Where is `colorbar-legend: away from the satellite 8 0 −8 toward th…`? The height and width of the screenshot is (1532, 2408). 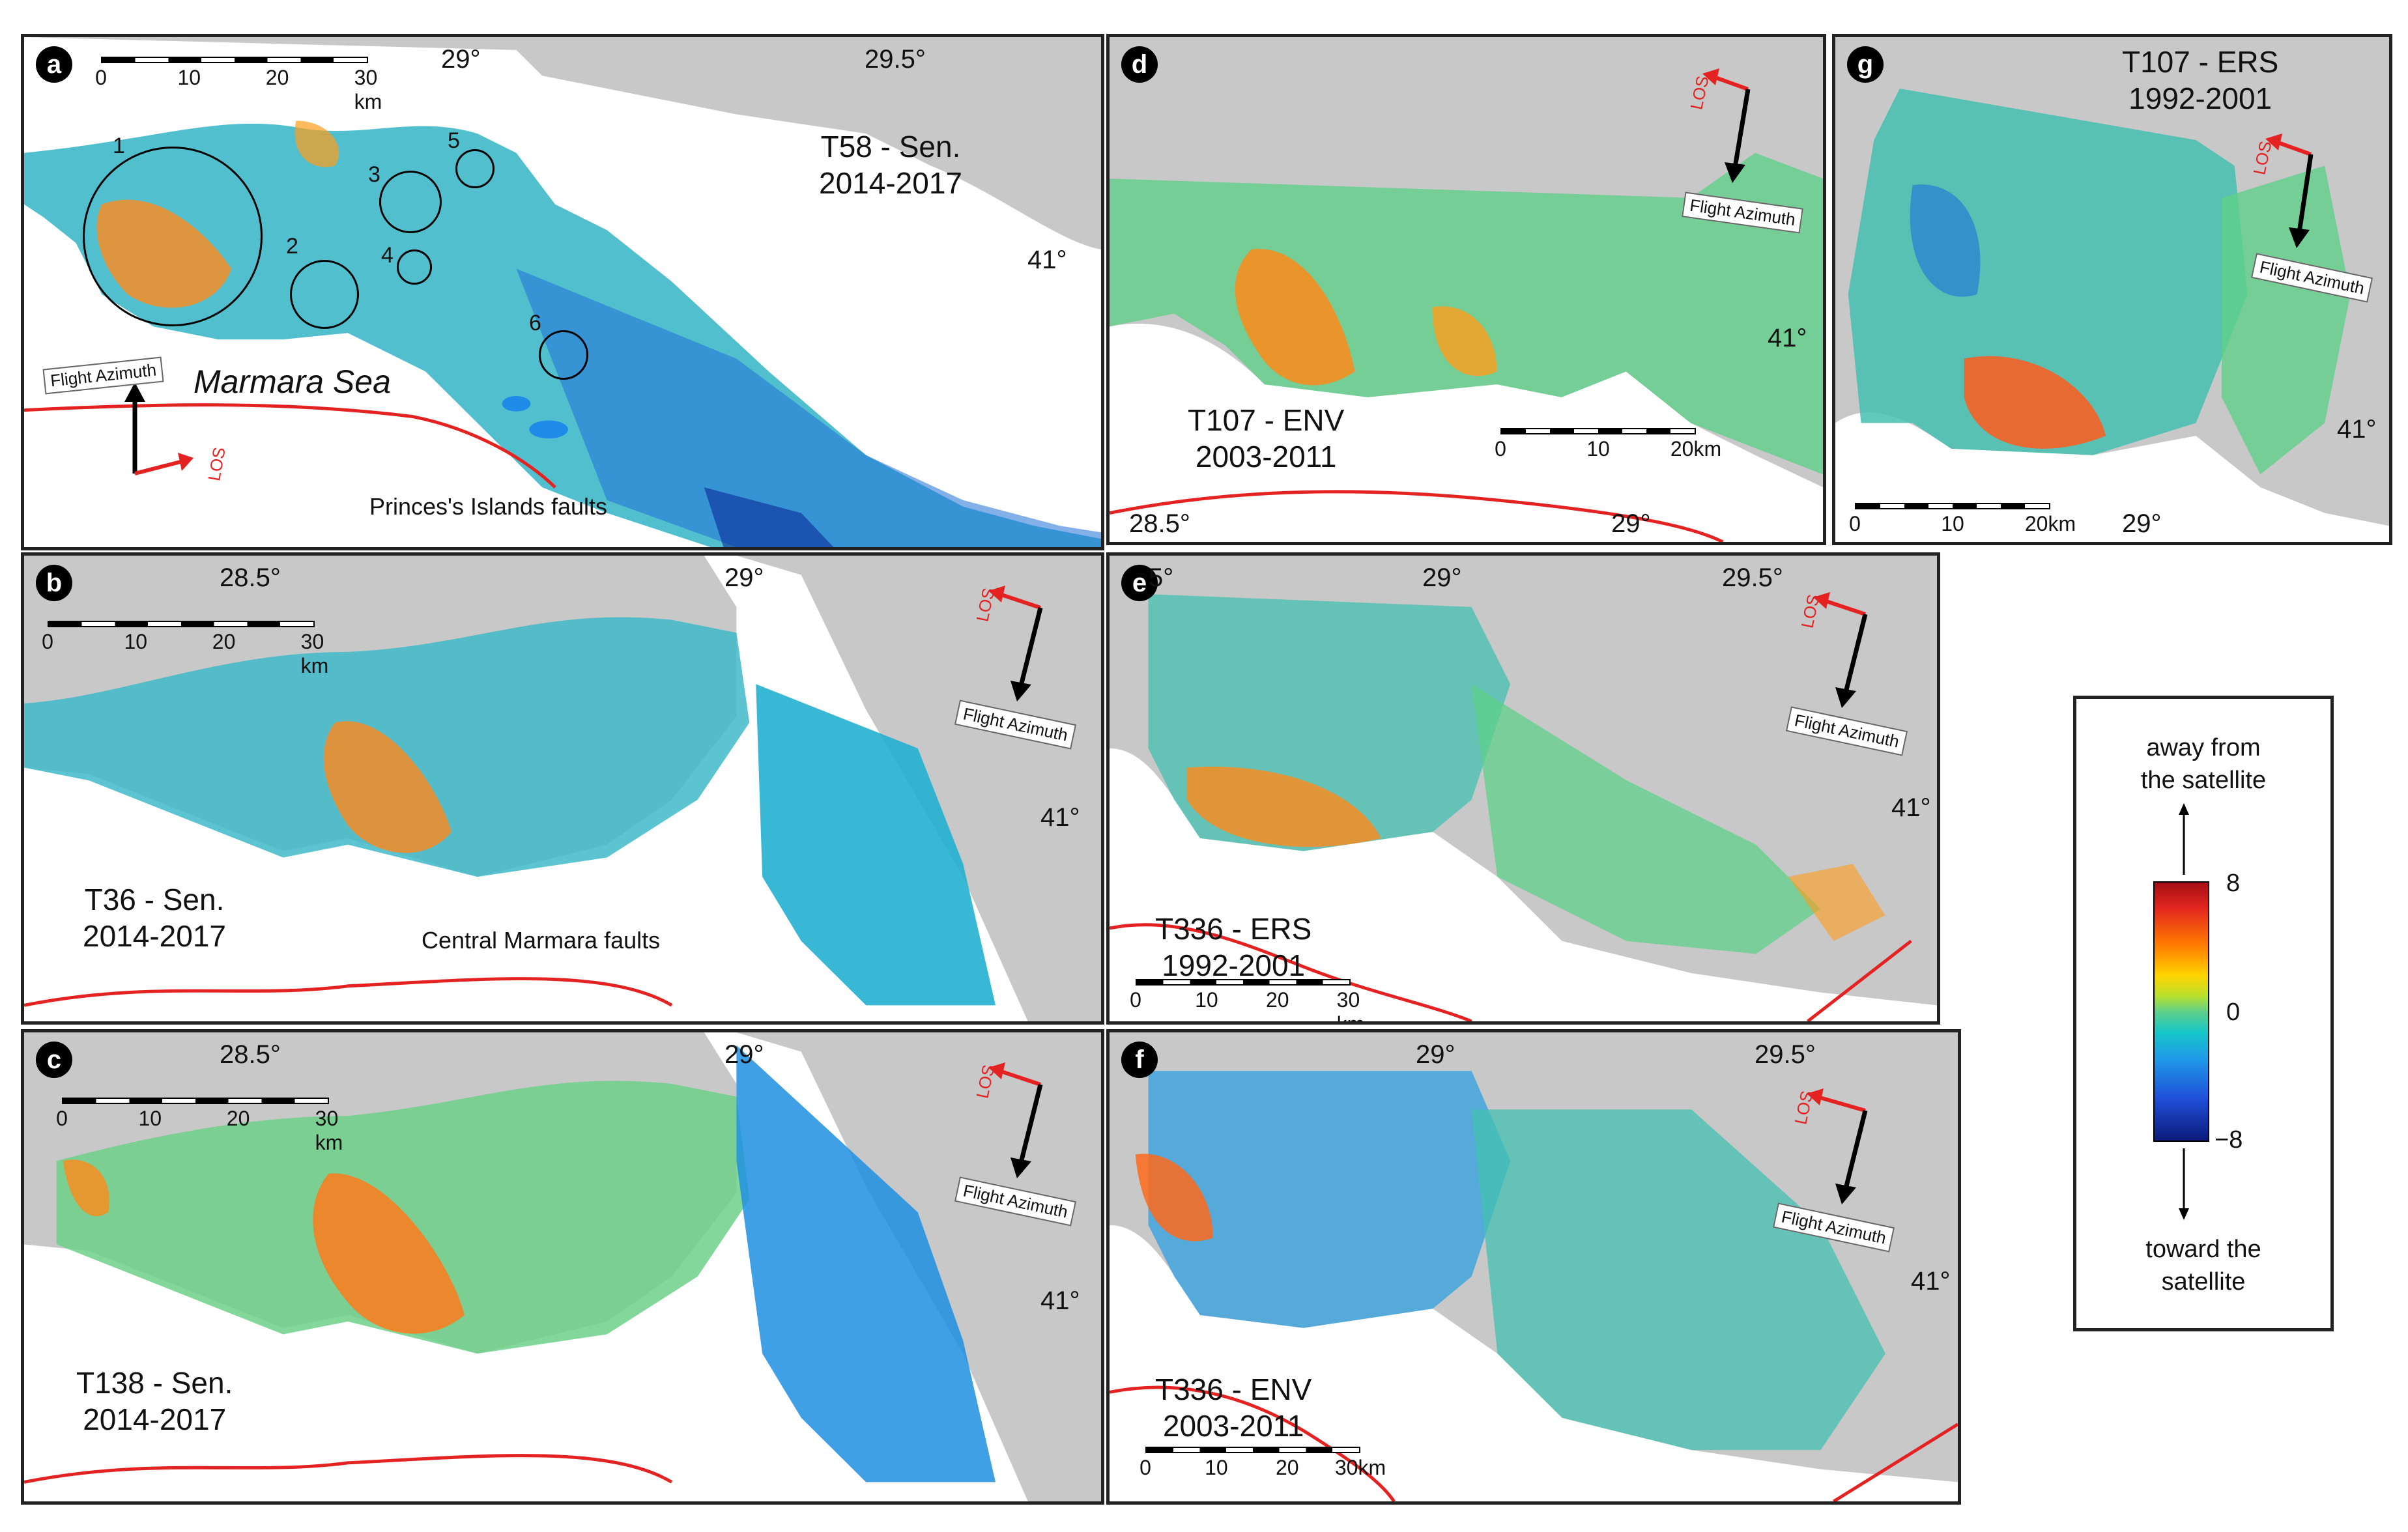
colorbar-legend: away from the satellite 8 0 −8 toward th… is located at coordinates (2203, 1013).